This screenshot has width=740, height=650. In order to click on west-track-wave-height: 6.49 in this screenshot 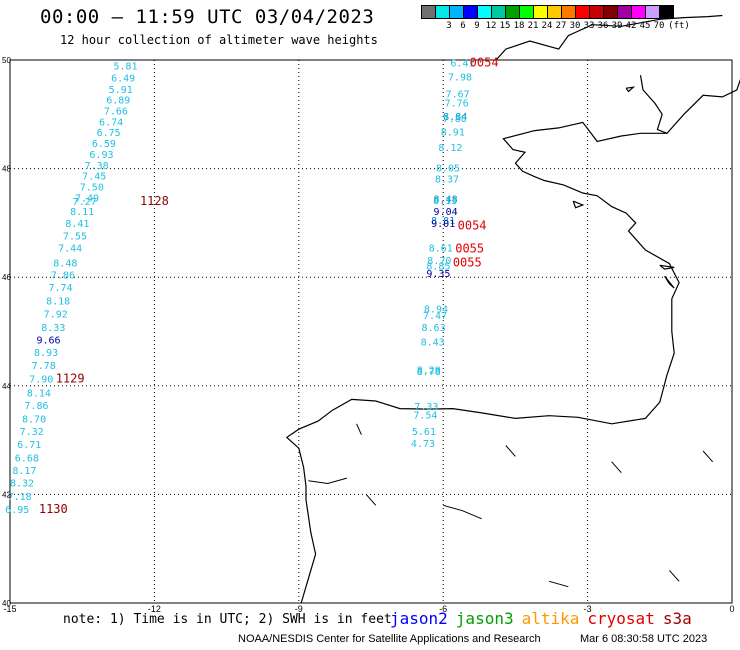, I will do `click(123, 78)`.